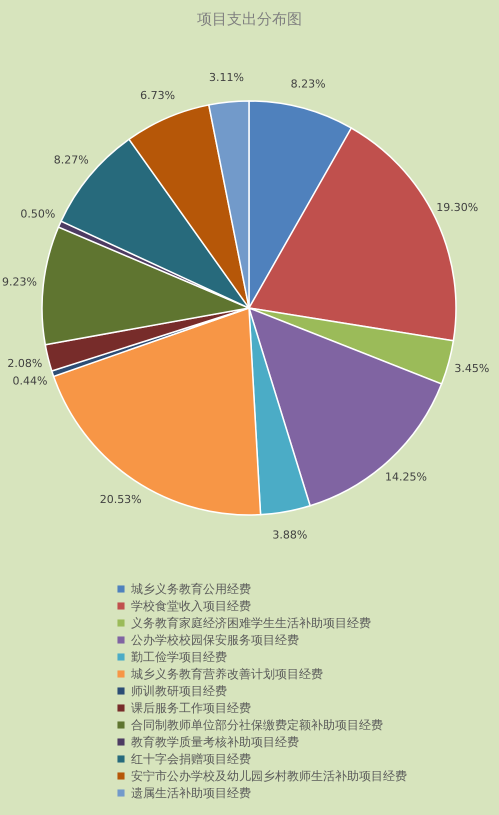 Image resolution: width=499 pixels, height=815 pixels. What do you see at coordinates (190, 589) in the screenshot?
I see `legend-label: 城乡义务教育公用经费` at bounding box center [190, 589].